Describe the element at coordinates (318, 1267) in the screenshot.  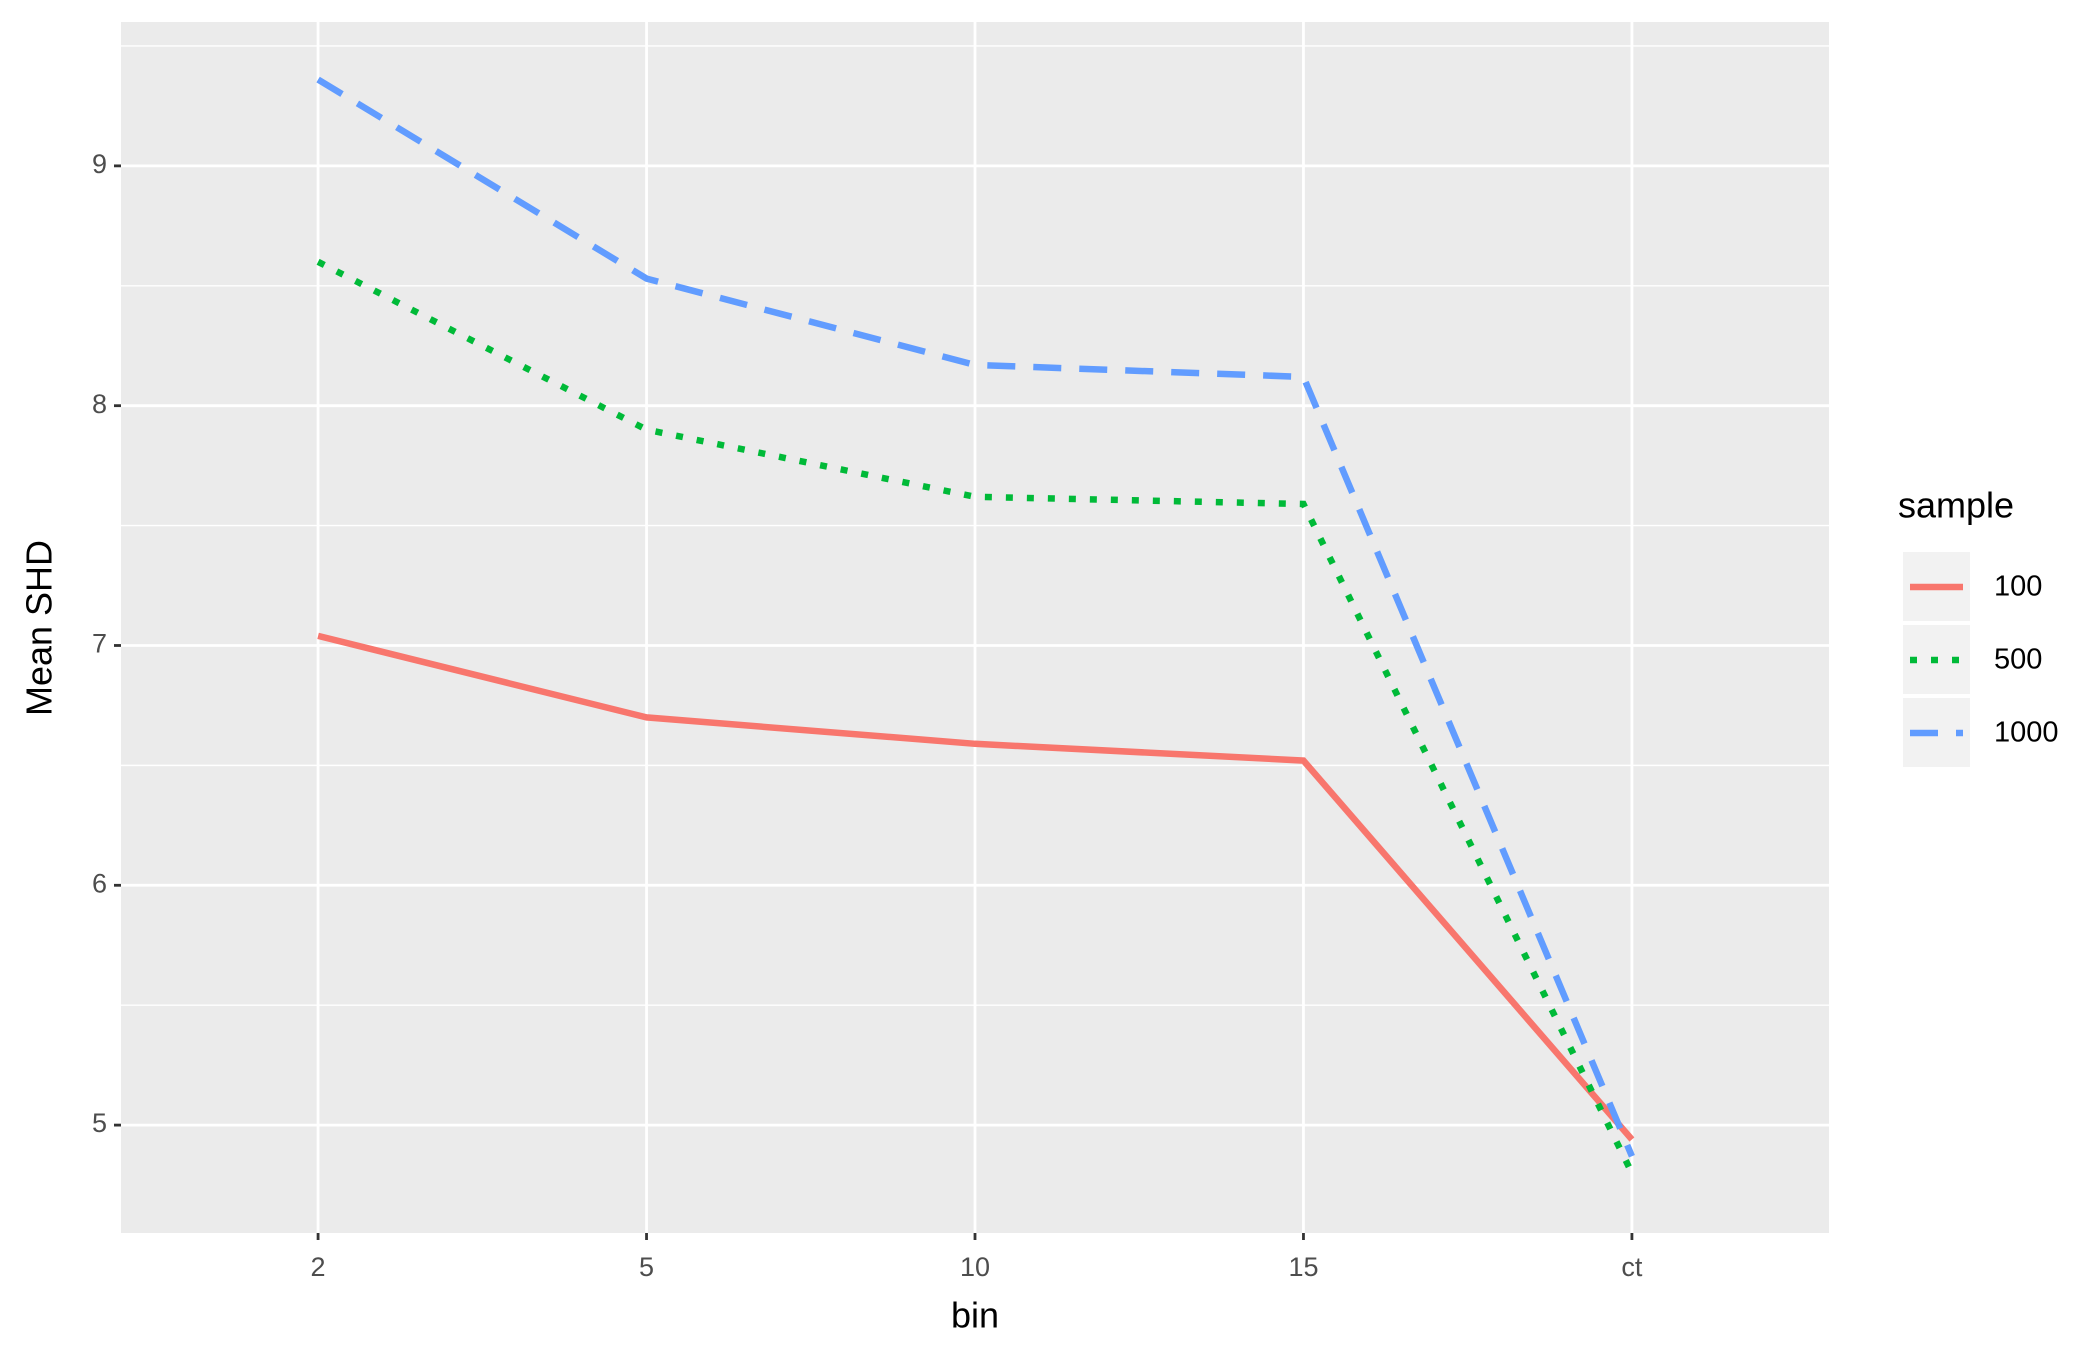
I see `x-tick-label: 2` at that location.